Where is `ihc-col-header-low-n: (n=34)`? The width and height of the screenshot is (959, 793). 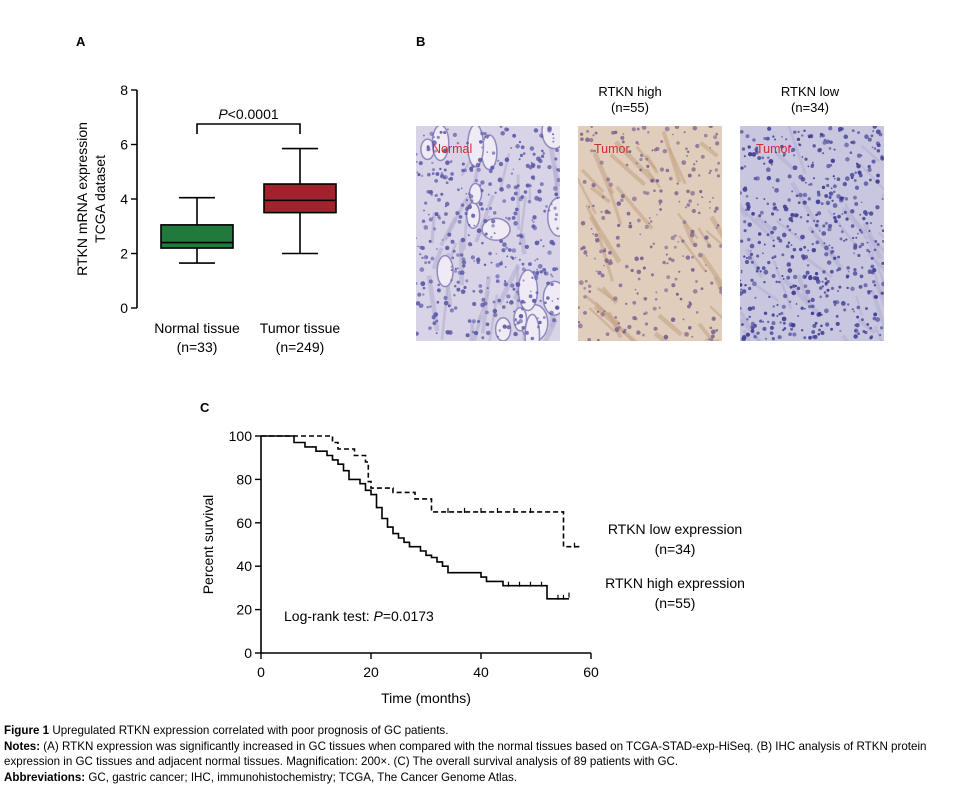
ihc-col-header-low-n: (n=34) is located at coordinates (810, 107).